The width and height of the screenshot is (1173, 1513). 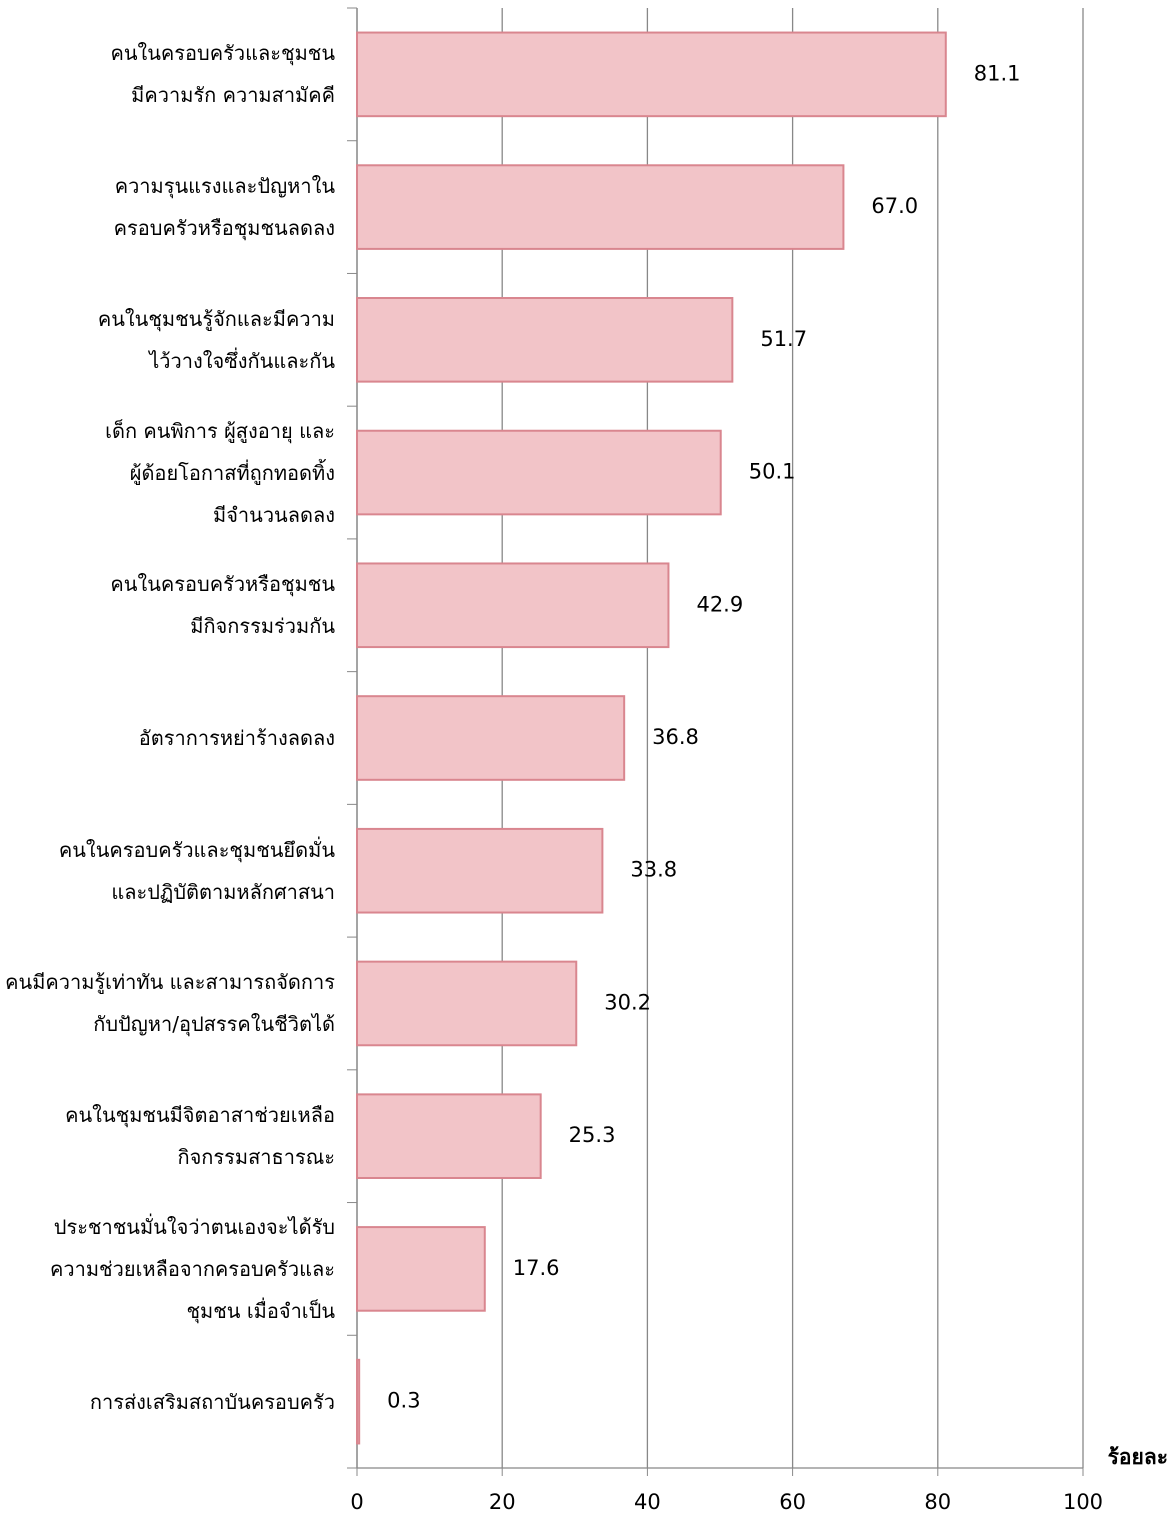 I want to click on x-axis-label: ร้อยละ, so click(x=1138, y=1457).